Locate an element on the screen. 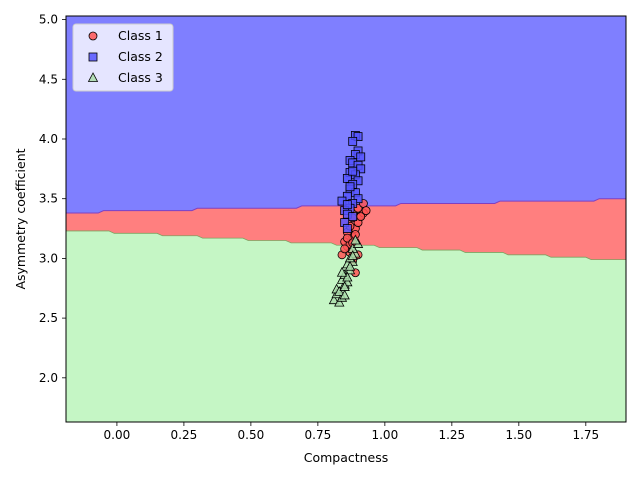 The image size is (640, 480). legend-marker-circle is located at coordinates (93, 36).